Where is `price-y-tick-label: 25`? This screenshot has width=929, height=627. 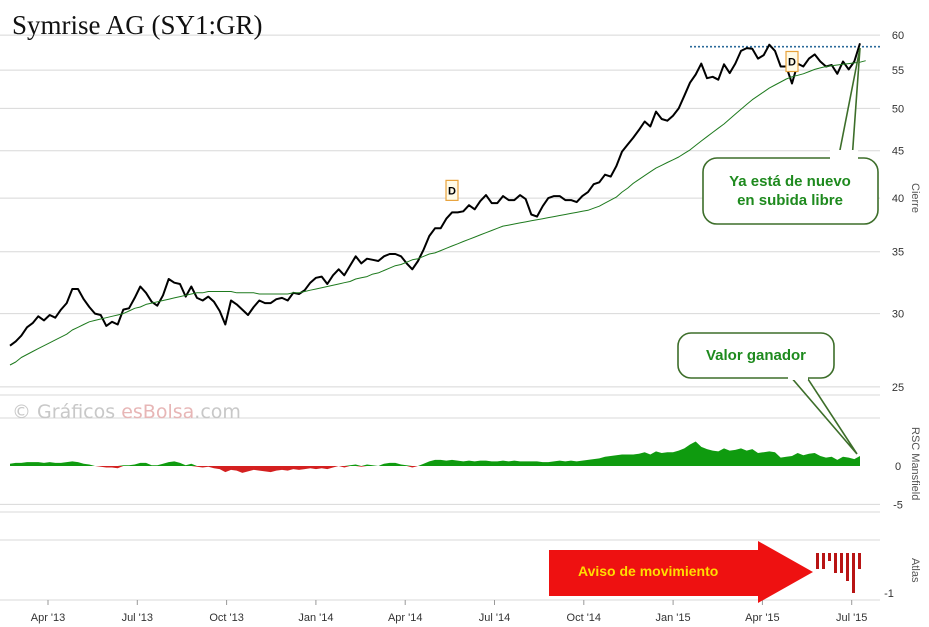
price-y-tick-label: 25 is located at coordinates (898, 388).